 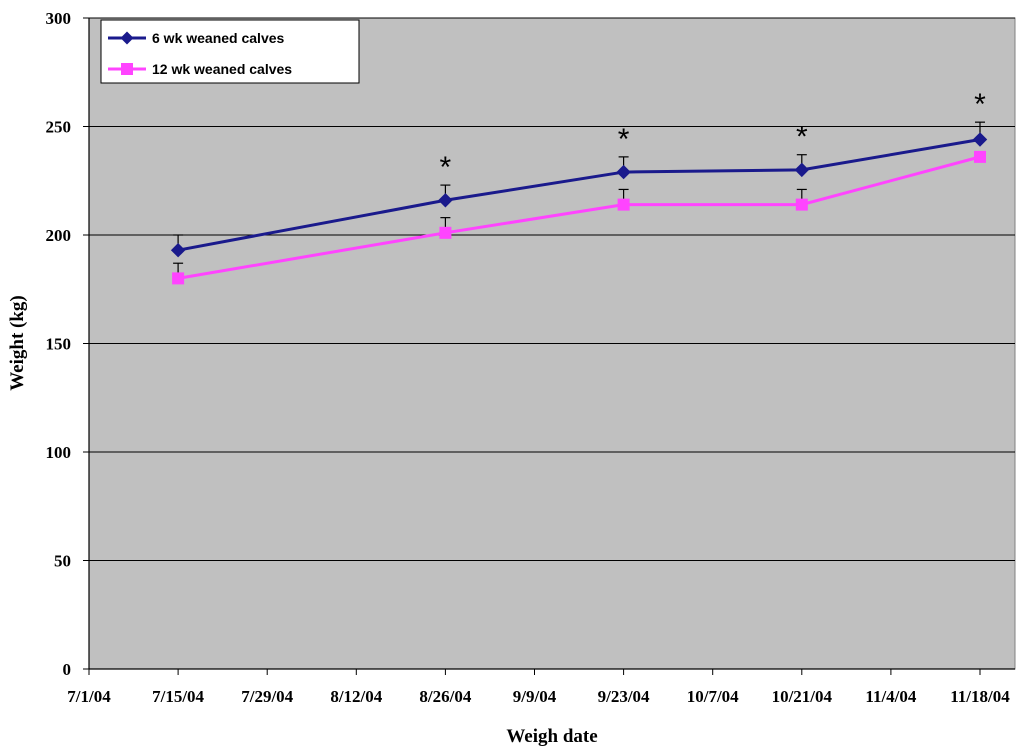 What do you see at coordinates (980, 696) in the screenshot?
I see `x-tick-label: 11/18/04` at bounding box center [980, 696].